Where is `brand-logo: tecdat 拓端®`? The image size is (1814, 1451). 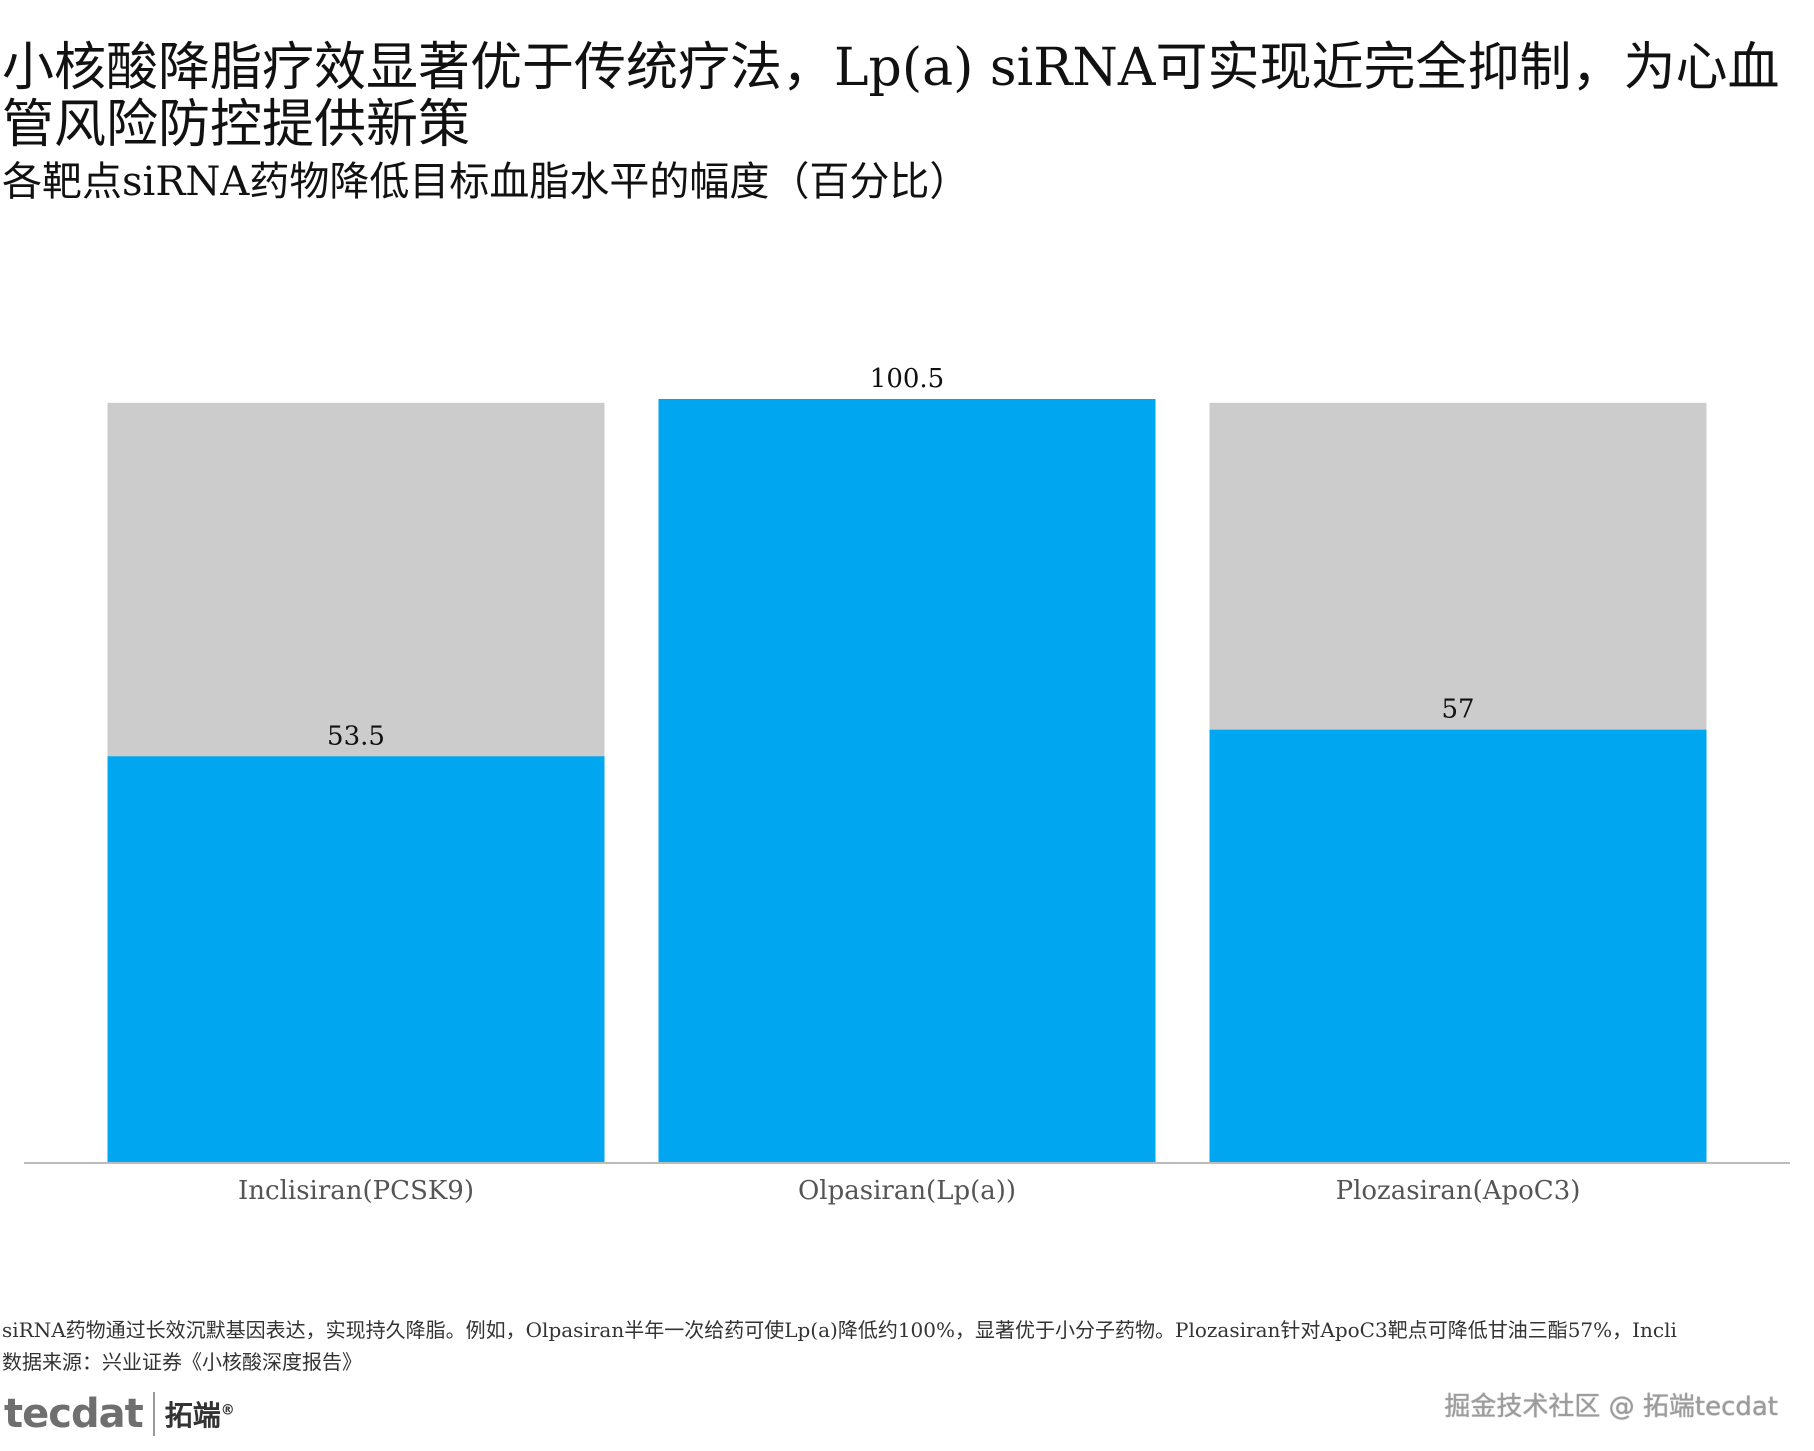 brand-logo: tecdat 拓端® is located at coordinates (119, 1414).